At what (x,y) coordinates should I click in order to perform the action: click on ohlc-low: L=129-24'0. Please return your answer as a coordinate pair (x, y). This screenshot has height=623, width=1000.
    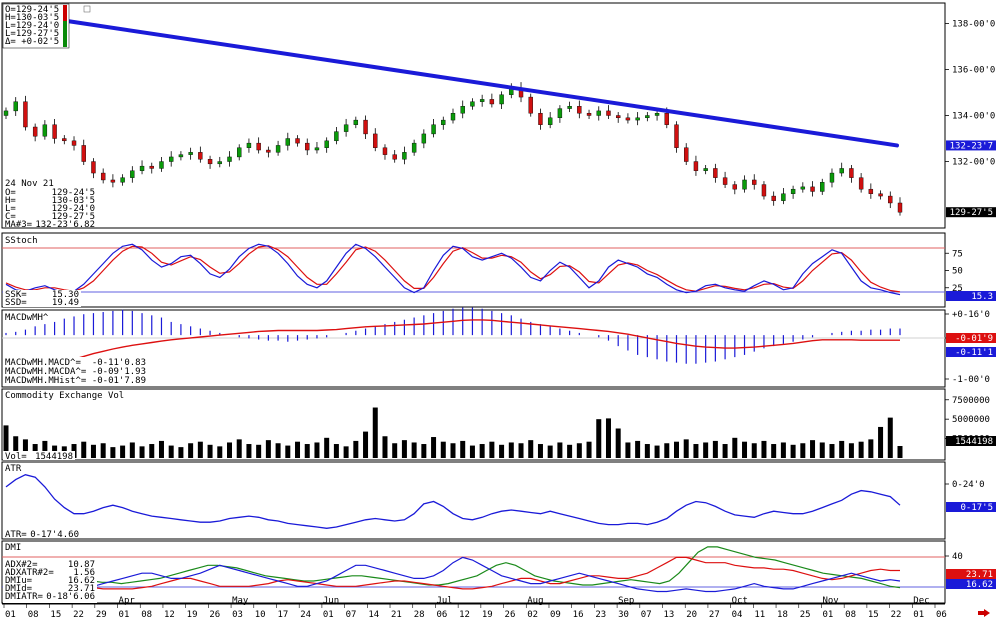
    Looking at the image, I should click on (32, 26).